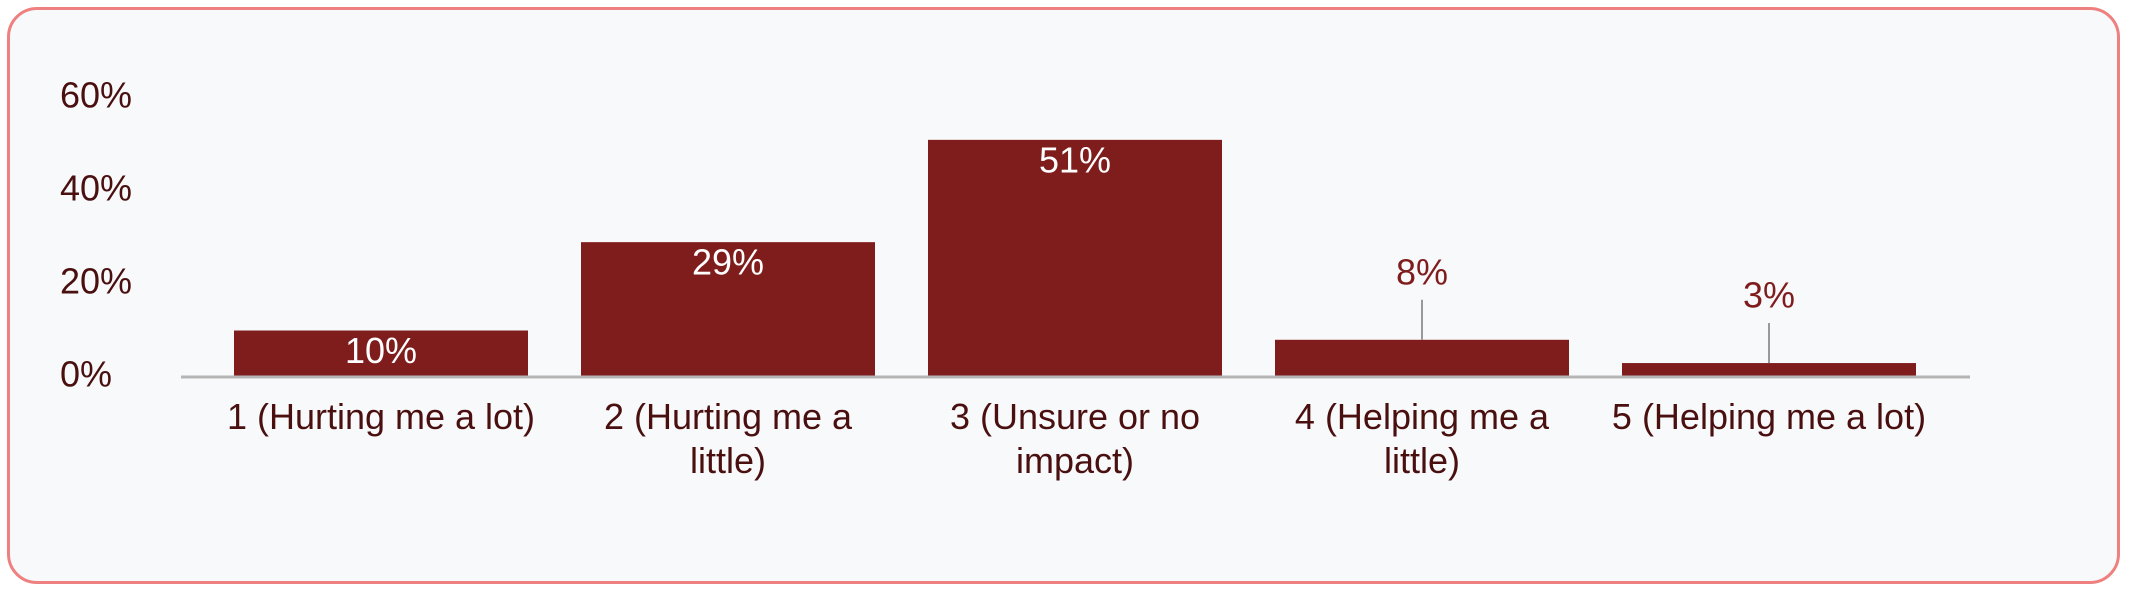  I want to click on x-tick-label: 2 (Hurting me a little), so click(728, 438).